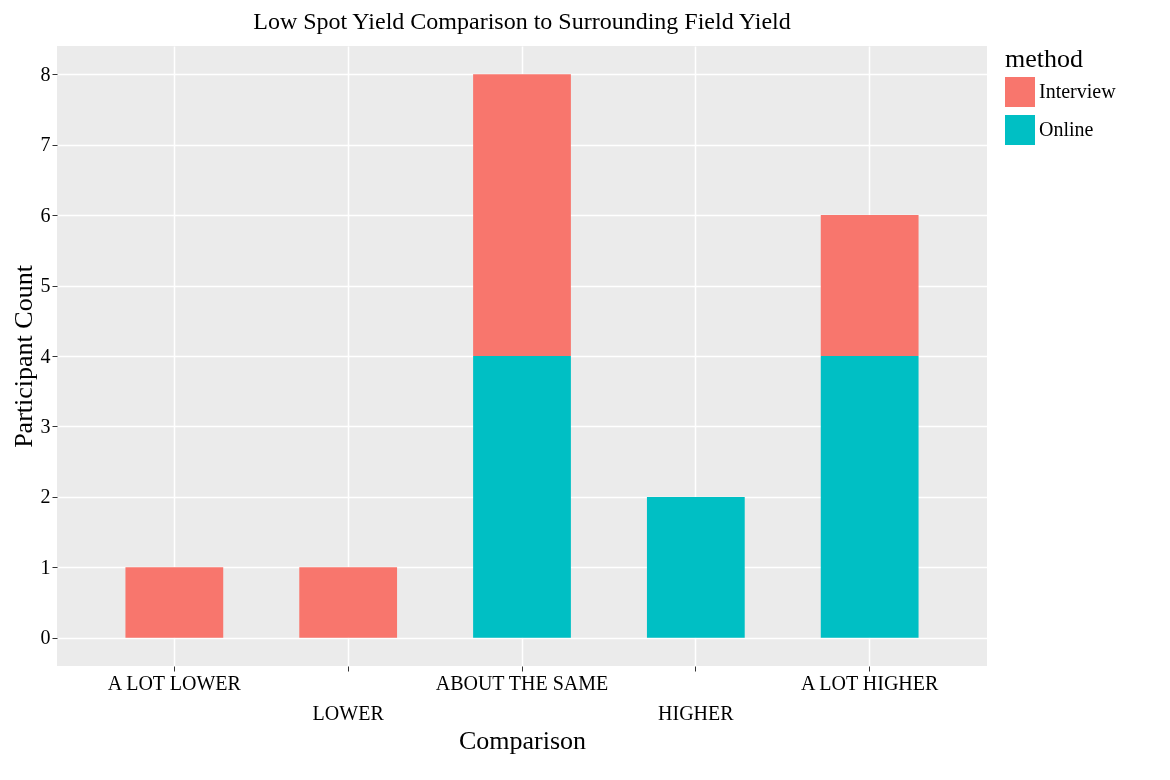 The height and width of the screenshot is (780, 1170). I want to click on y-tick-label: 1, so click(45, 566).